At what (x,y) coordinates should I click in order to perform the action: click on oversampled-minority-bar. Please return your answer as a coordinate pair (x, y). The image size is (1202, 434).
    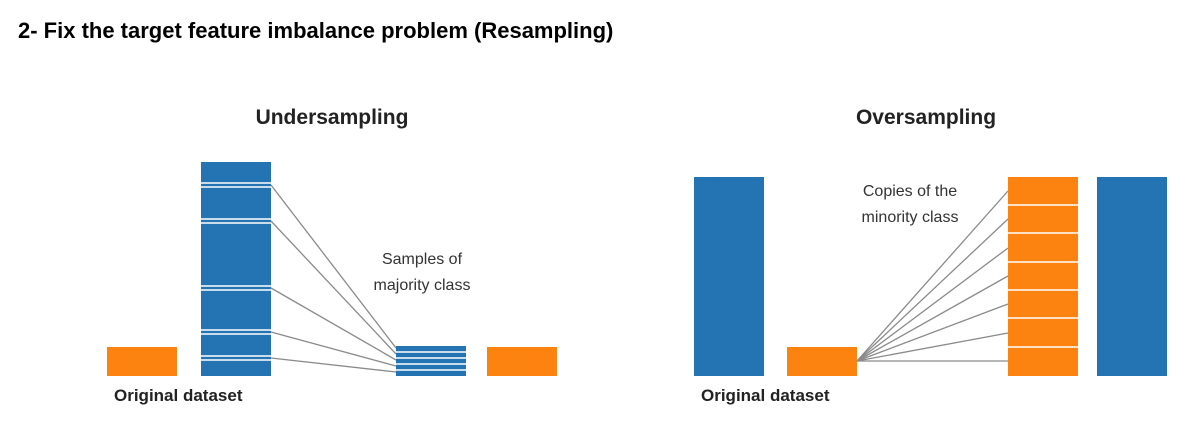
    Looking at the image, I should click on (1043, 276).